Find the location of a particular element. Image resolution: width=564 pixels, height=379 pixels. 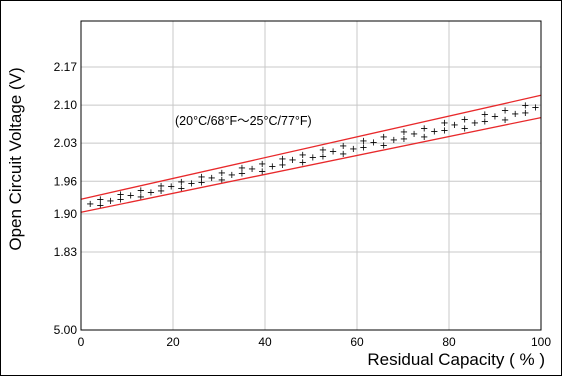

x-tick-label: 80 is located at coordinates (449, 342).